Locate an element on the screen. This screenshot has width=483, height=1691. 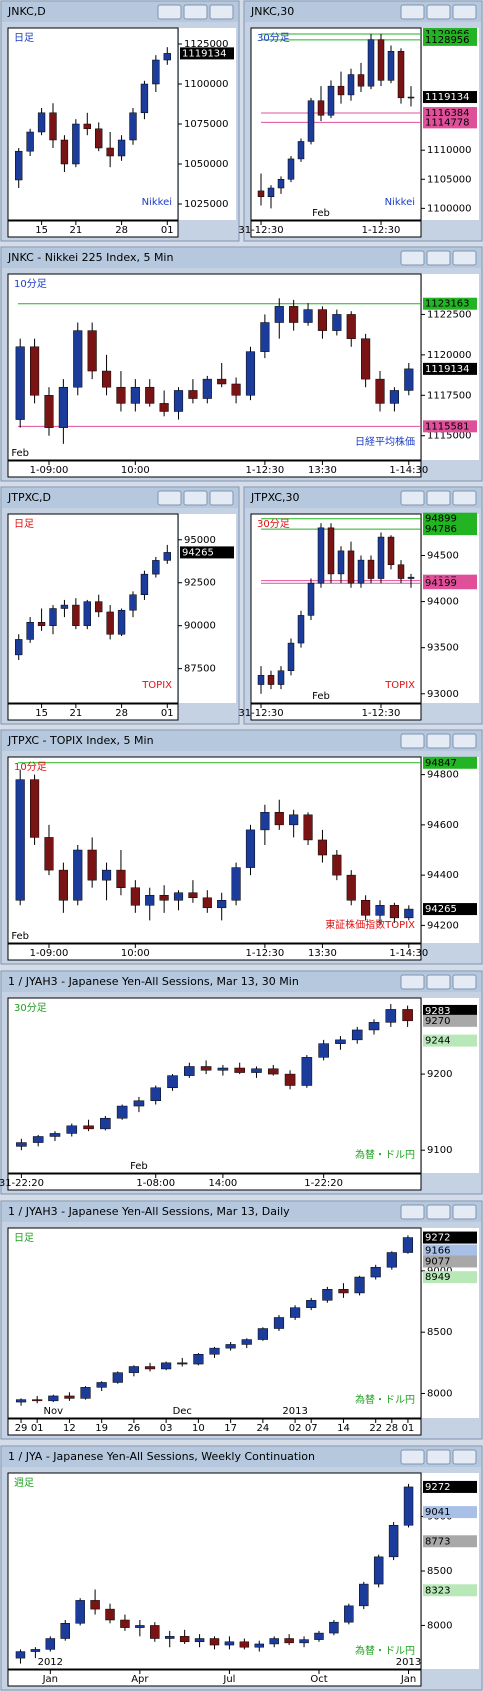
x-tick-label: 13:30 is located at coordinates (322, 470).